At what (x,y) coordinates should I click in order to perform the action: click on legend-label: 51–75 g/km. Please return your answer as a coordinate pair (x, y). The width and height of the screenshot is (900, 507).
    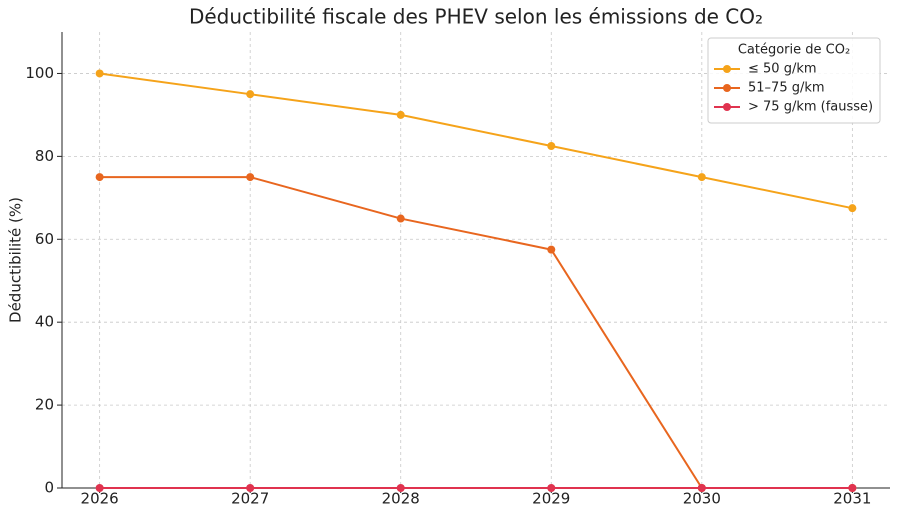
    Looking at the image, I should click on (786, 88).